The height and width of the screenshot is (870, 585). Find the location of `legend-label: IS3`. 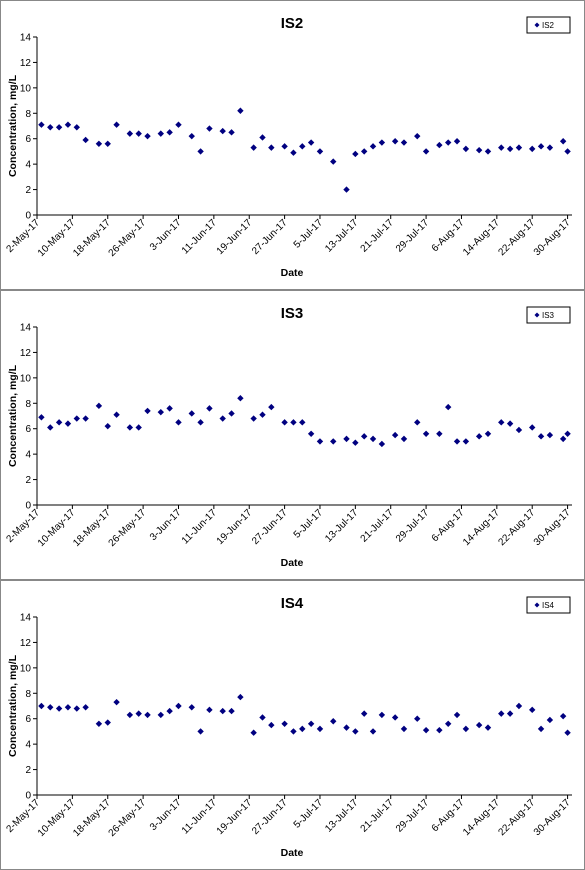

legend-label: IS3 is located at coordinates (548, 315).